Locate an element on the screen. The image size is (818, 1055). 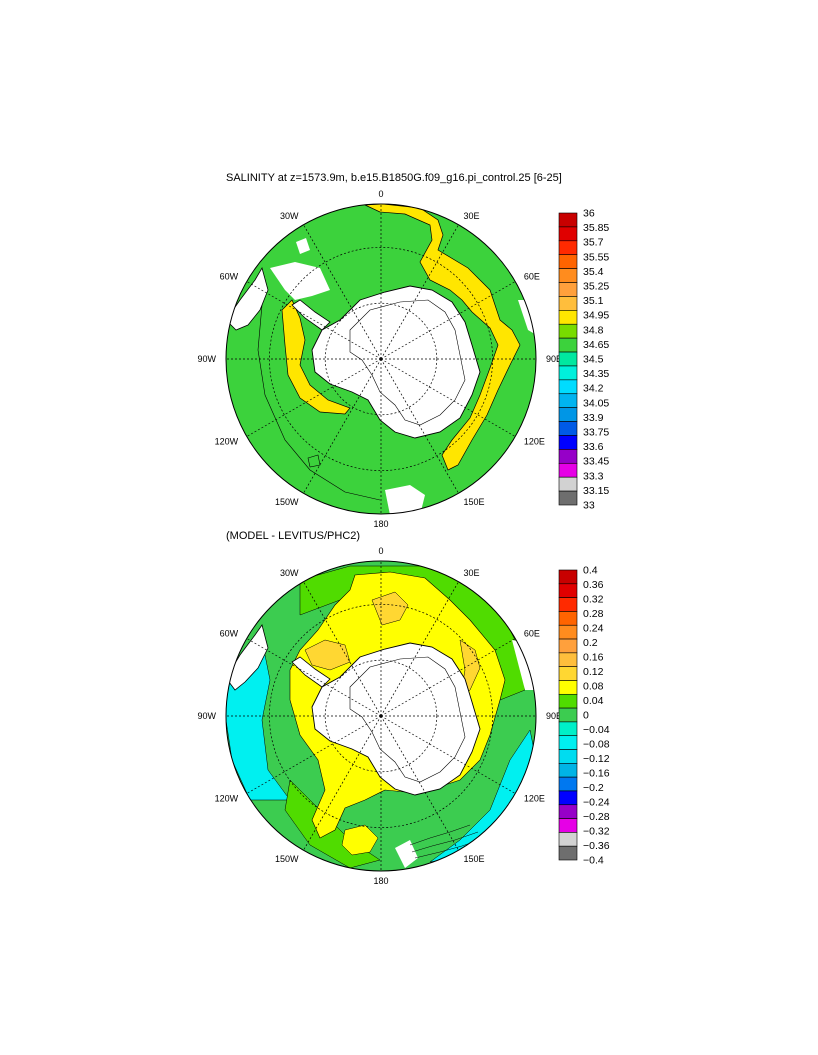
difference-lon-label: 30E is located at coordinates (472, 573).